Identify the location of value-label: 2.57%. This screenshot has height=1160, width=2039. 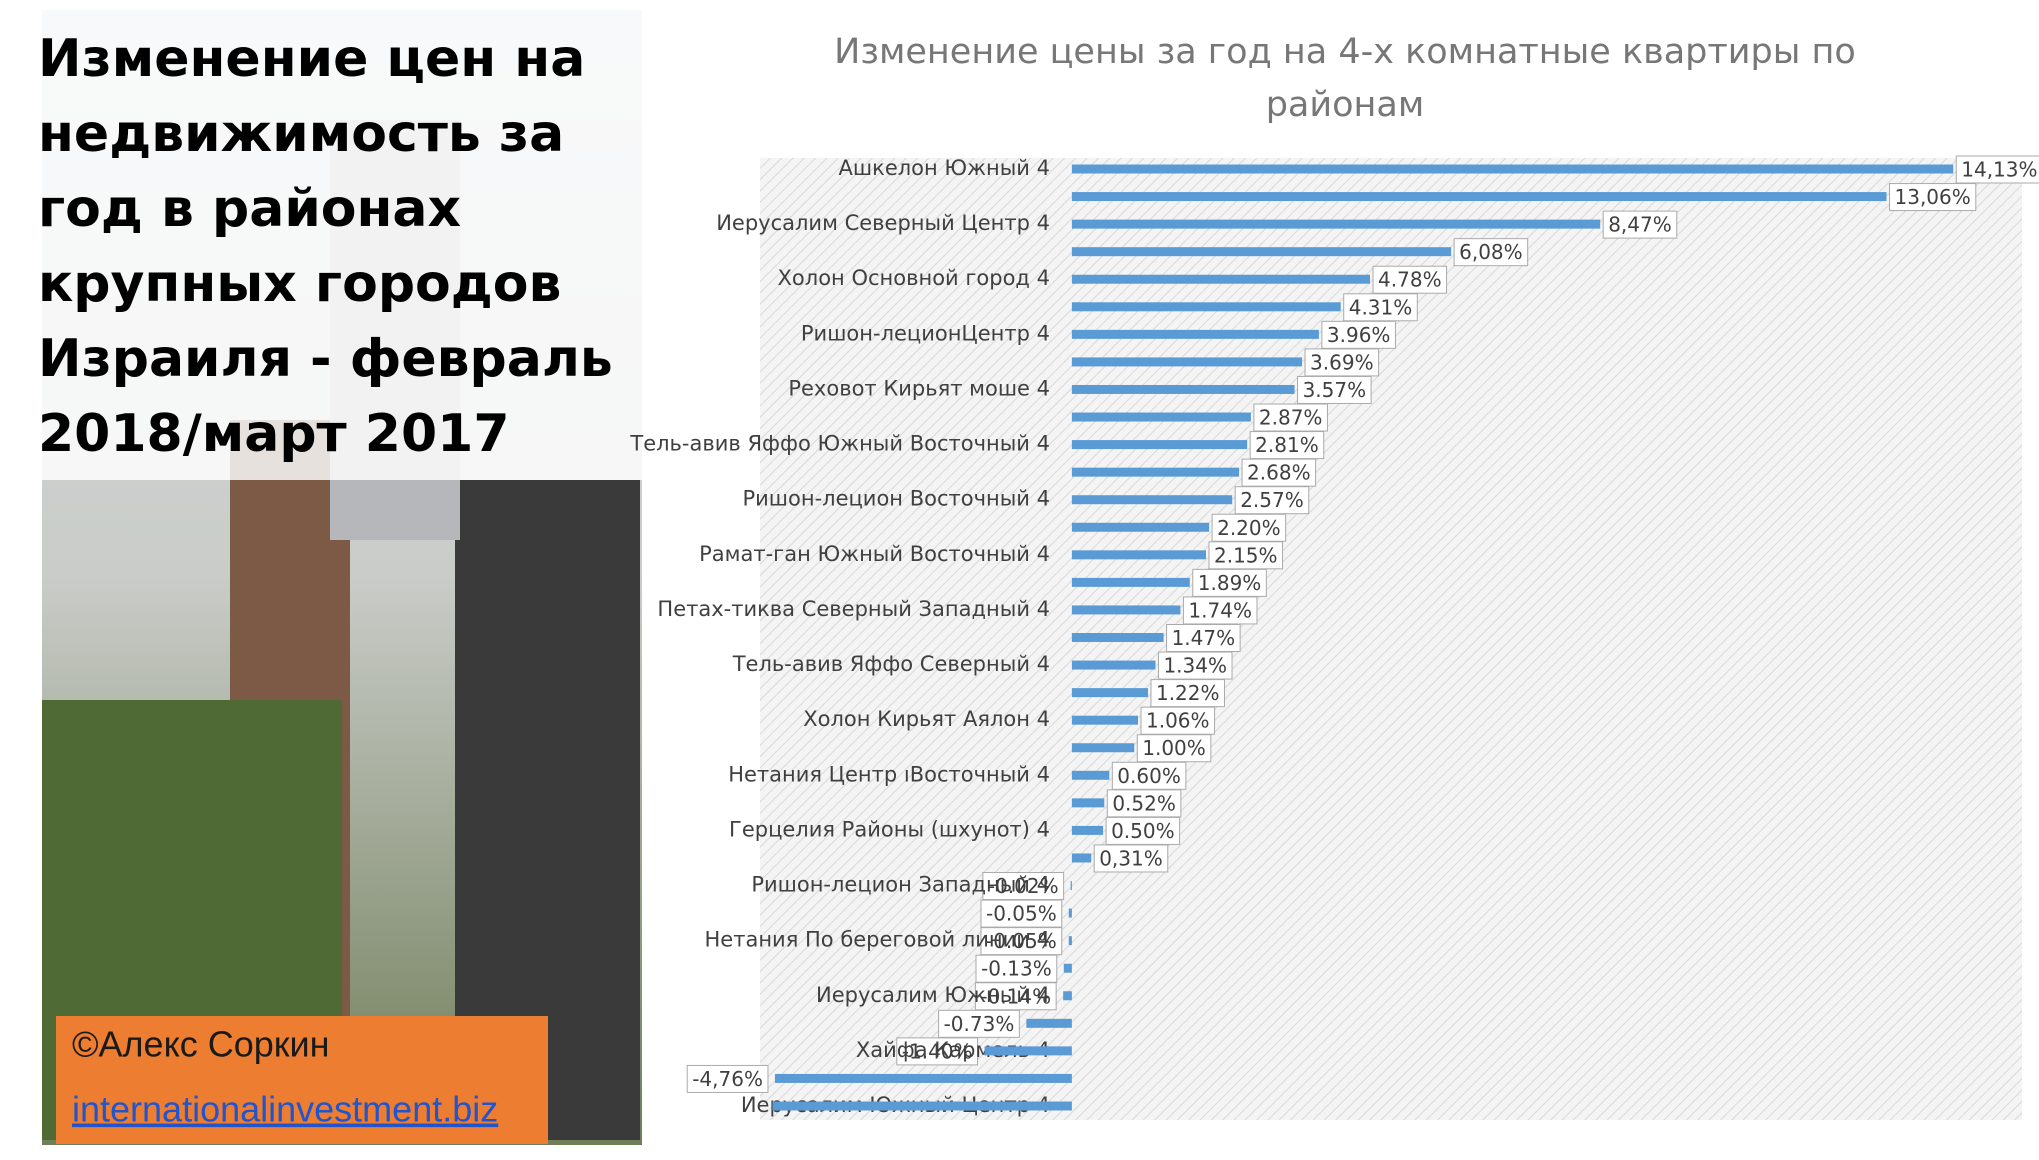
(1272, 500).